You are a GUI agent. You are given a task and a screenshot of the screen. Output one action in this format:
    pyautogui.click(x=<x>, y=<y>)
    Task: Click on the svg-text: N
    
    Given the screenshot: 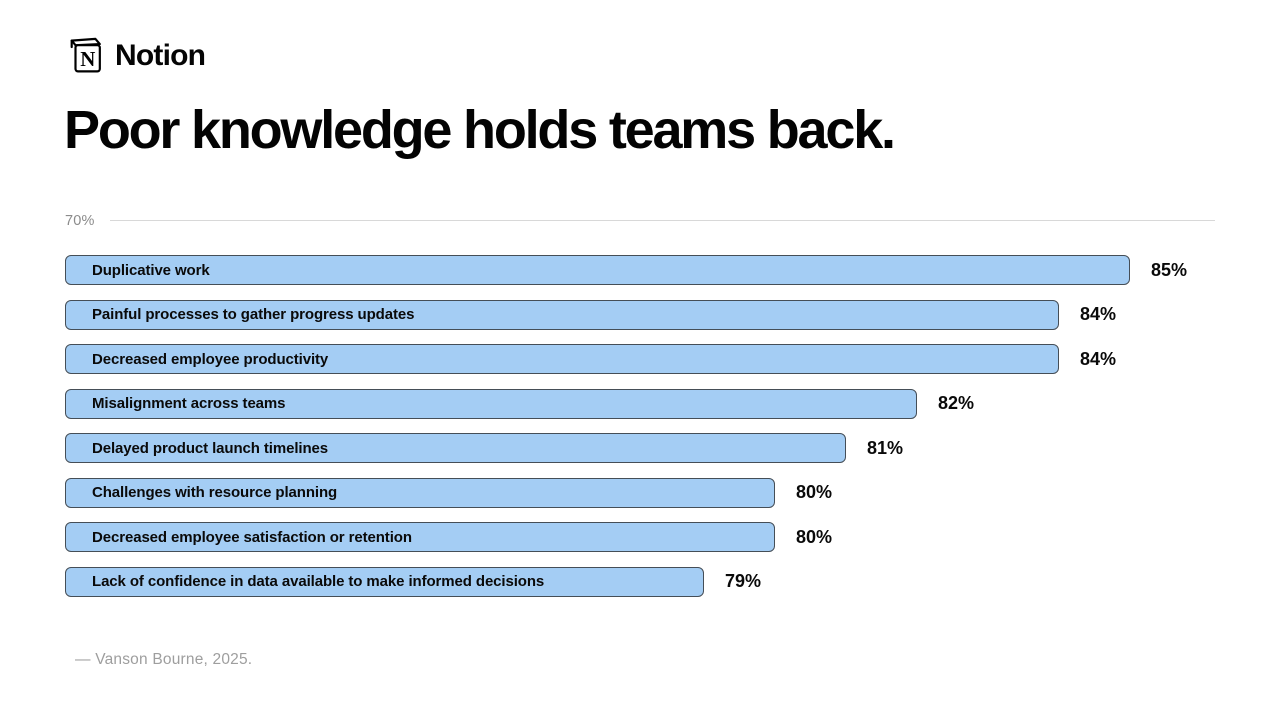 What is the action you would take?
    pyautogui.click(x=87, y=59)
    